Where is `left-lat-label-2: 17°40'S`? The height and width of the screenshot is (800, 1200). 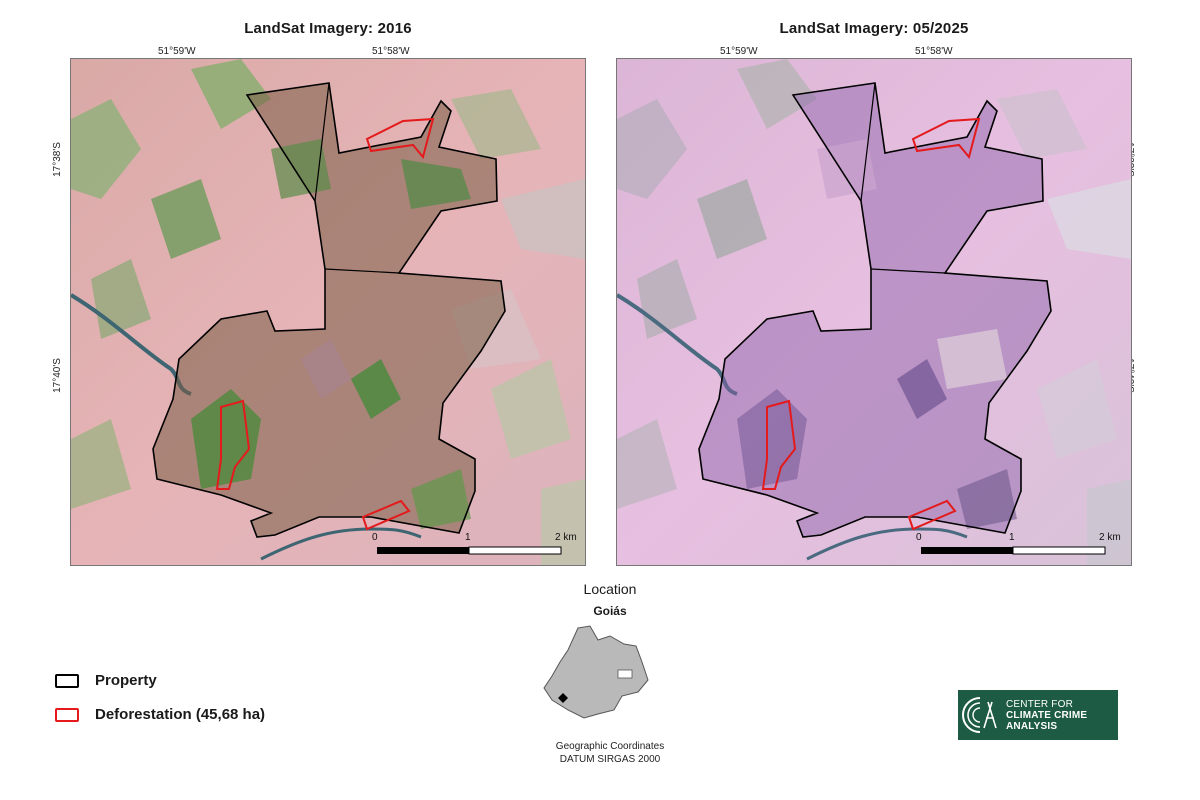 left-lat-label-2: 17°40'S is located at coordinates (57, 375).